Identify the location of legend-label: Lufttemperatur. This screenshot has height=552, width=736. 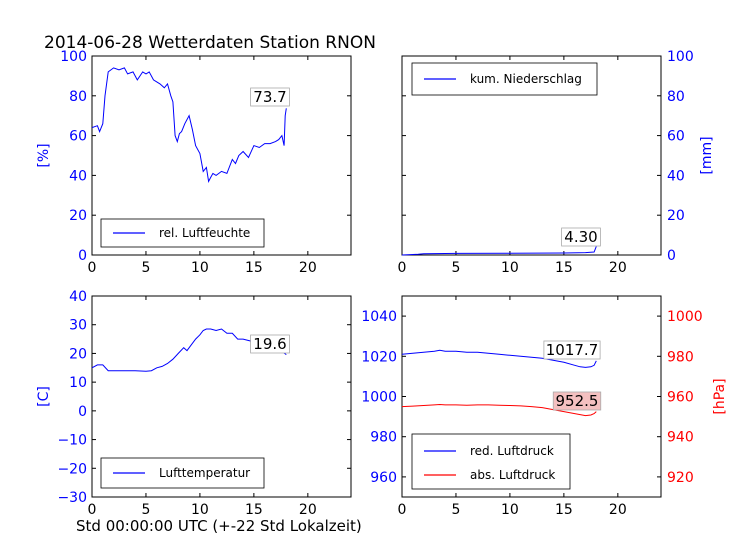
(204, 473).